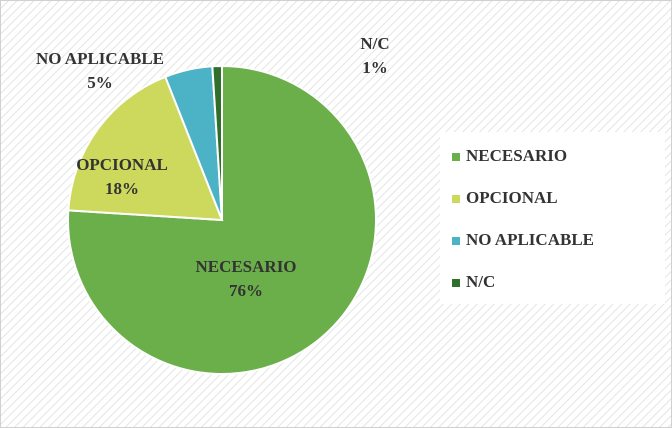  I want to click on legend-label: NO APLICABLE, so click(530, 239).